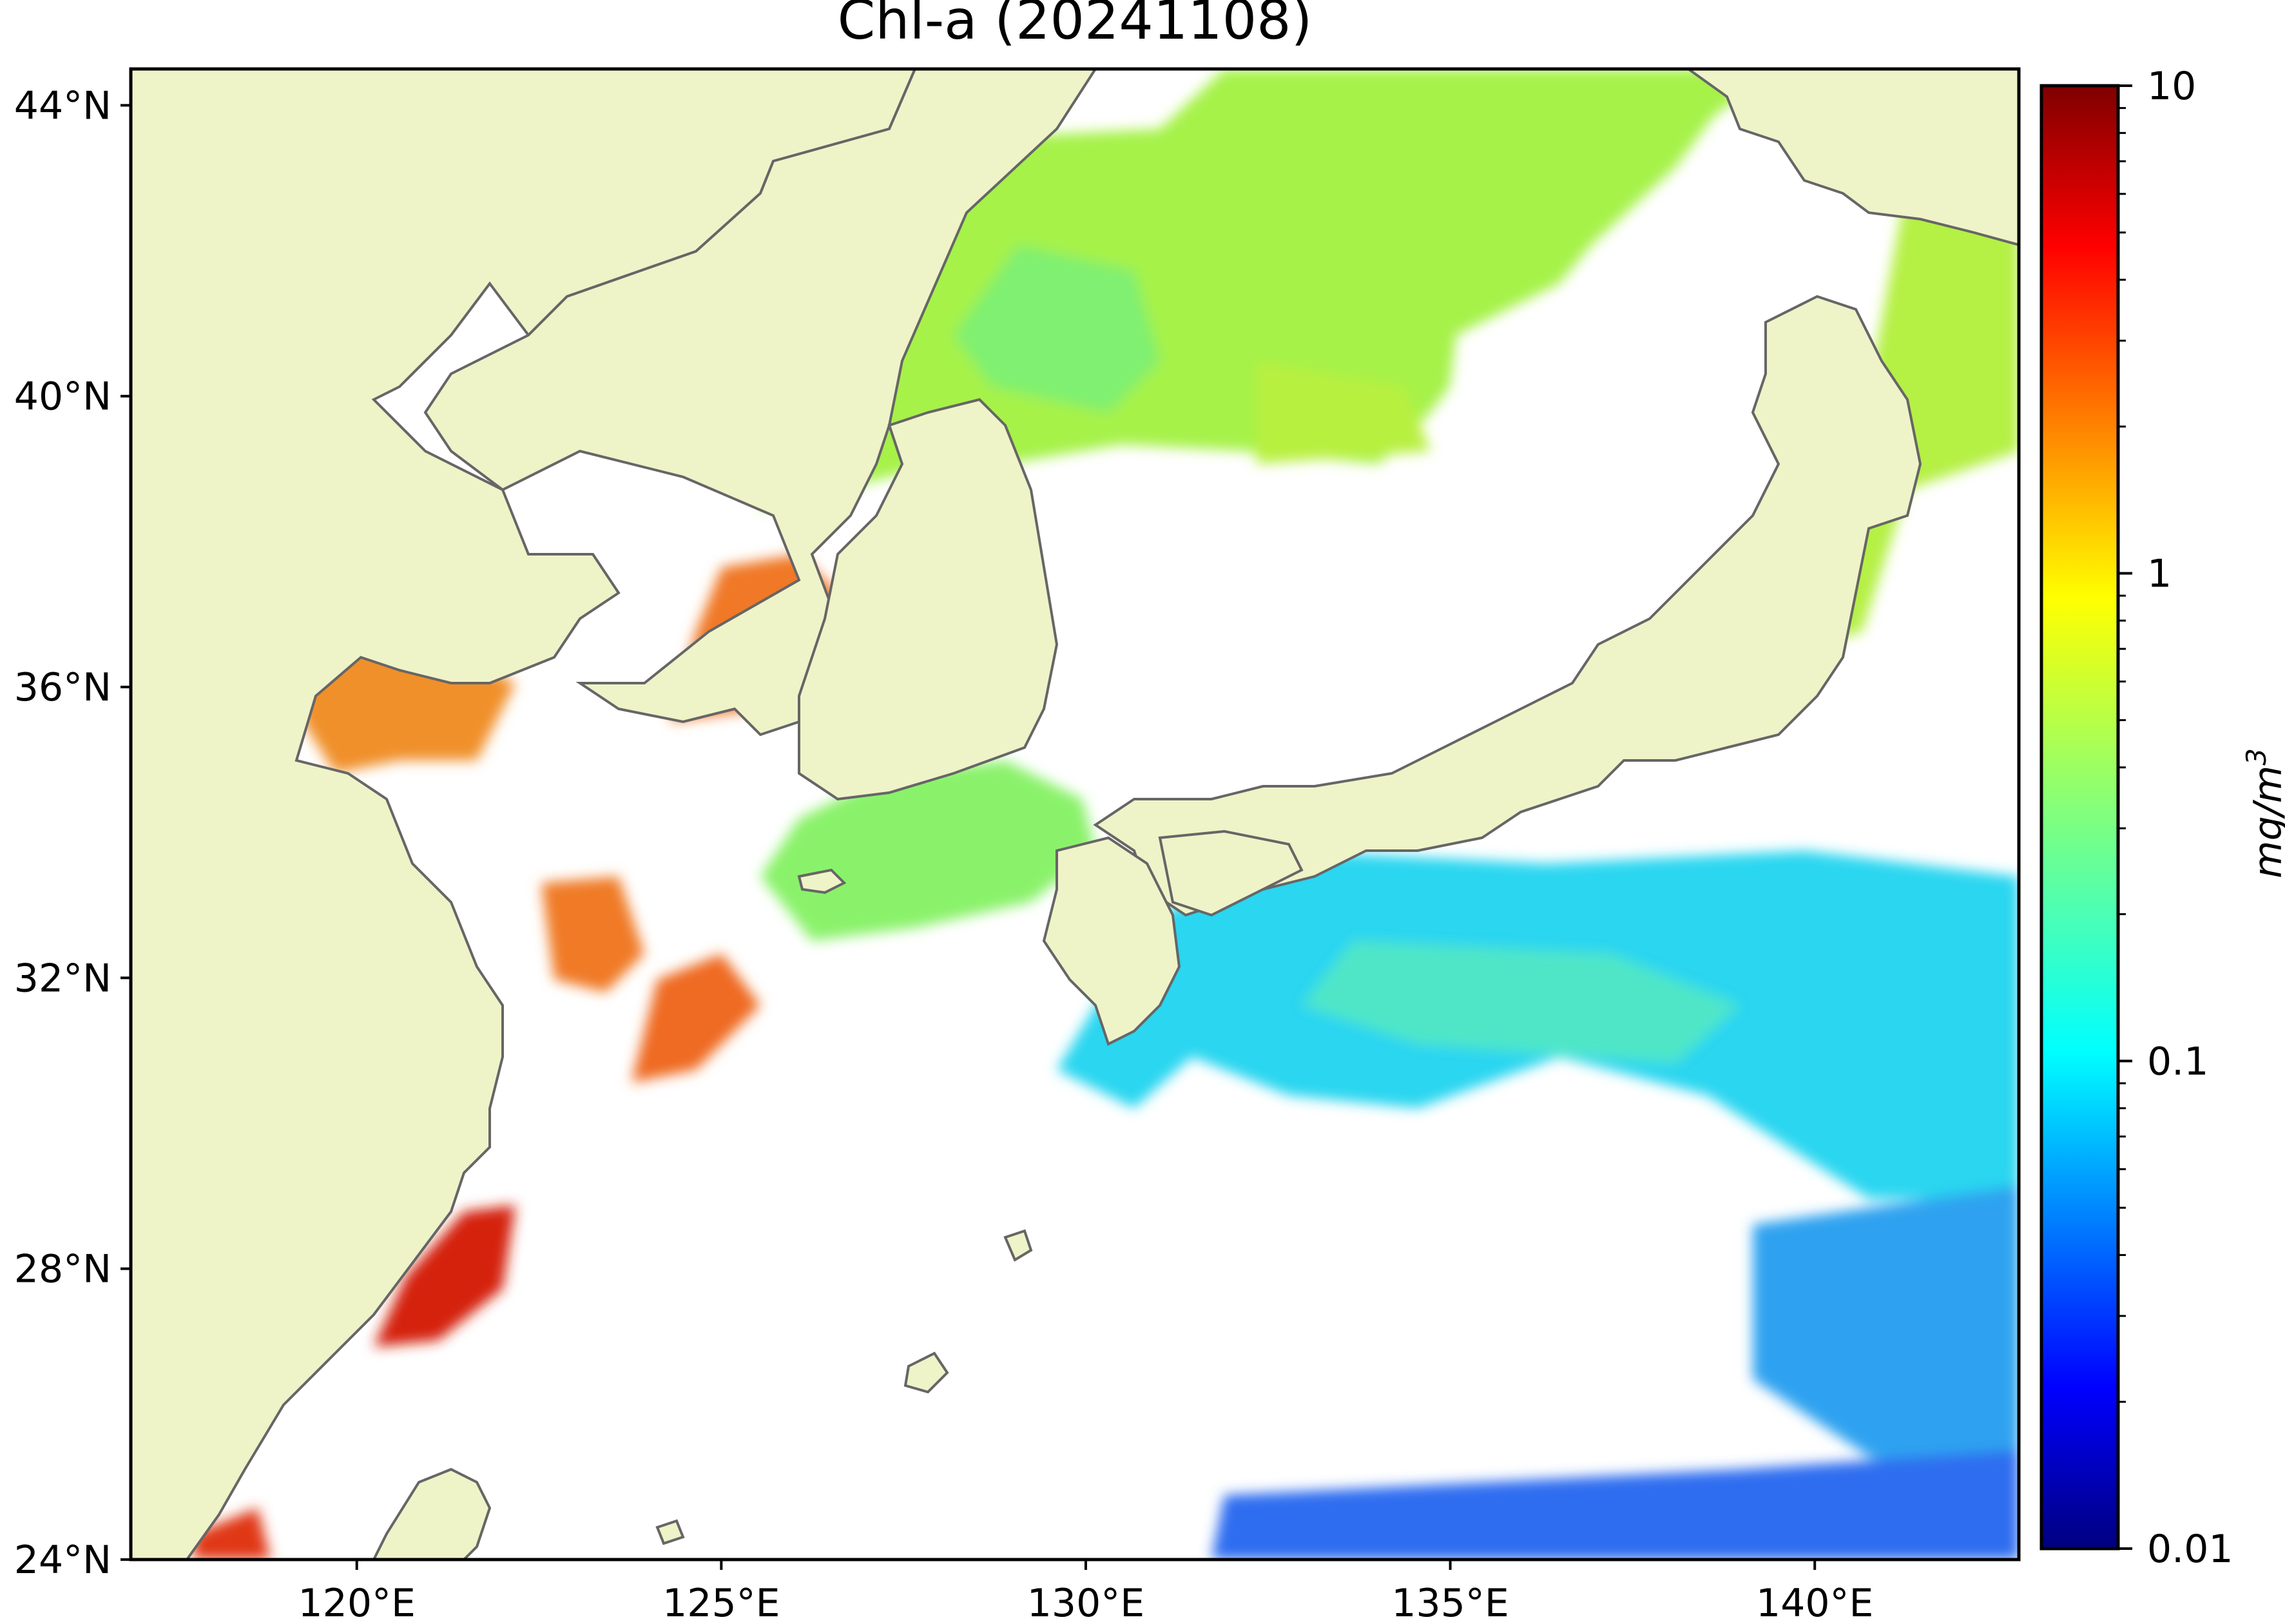 This screenshot has height=1624, width=2285. I want to click on land-japan-shikoku, so click(1231, 873).